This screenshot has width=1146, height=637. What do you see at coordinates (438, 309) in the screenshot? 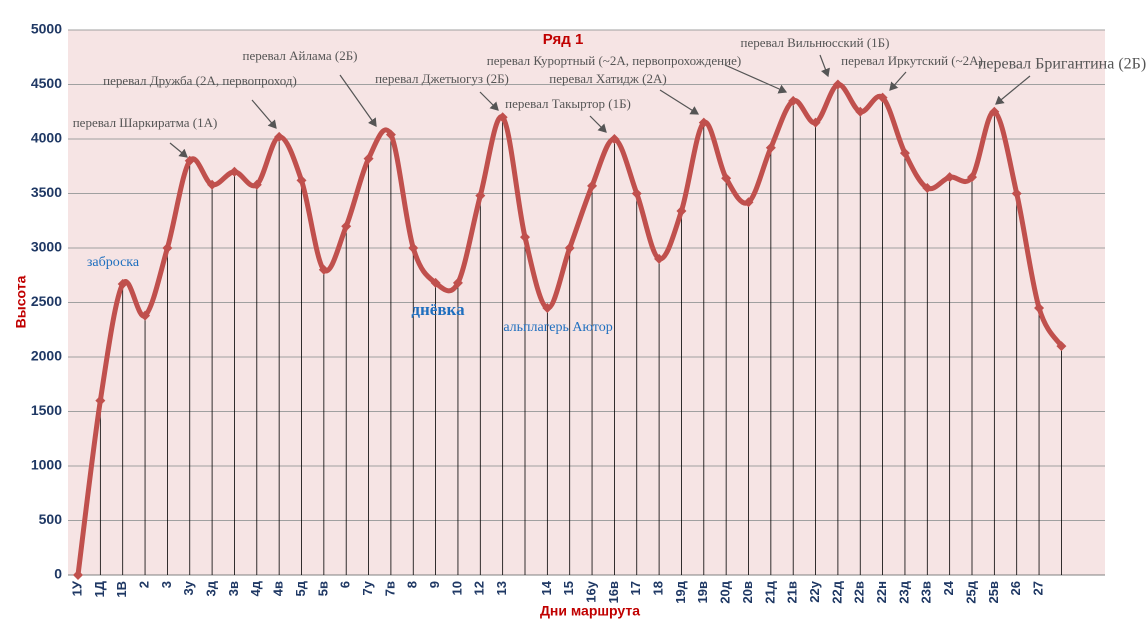
I see `annotation: днёвка` at bounding box center [438, 309].